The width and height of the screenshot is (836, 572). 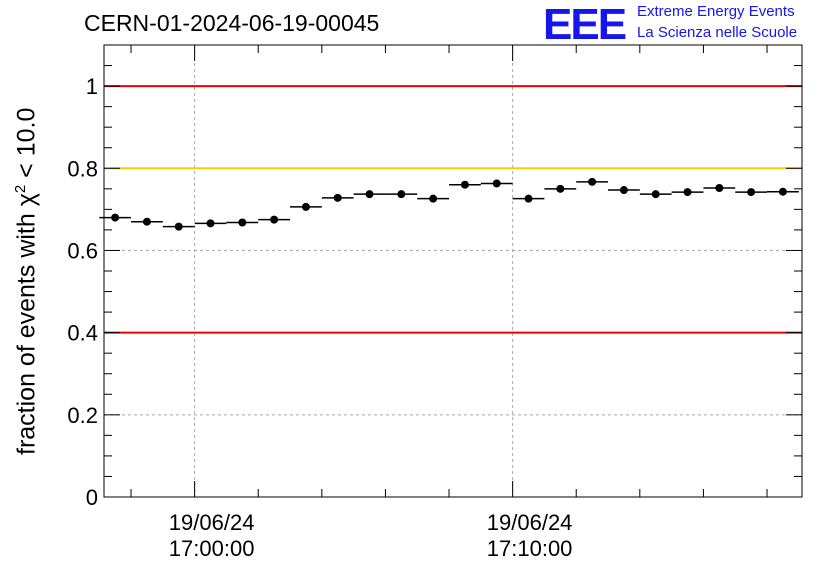 I want to click on y-tick-label: 0.8, so click(x=82, y=168).